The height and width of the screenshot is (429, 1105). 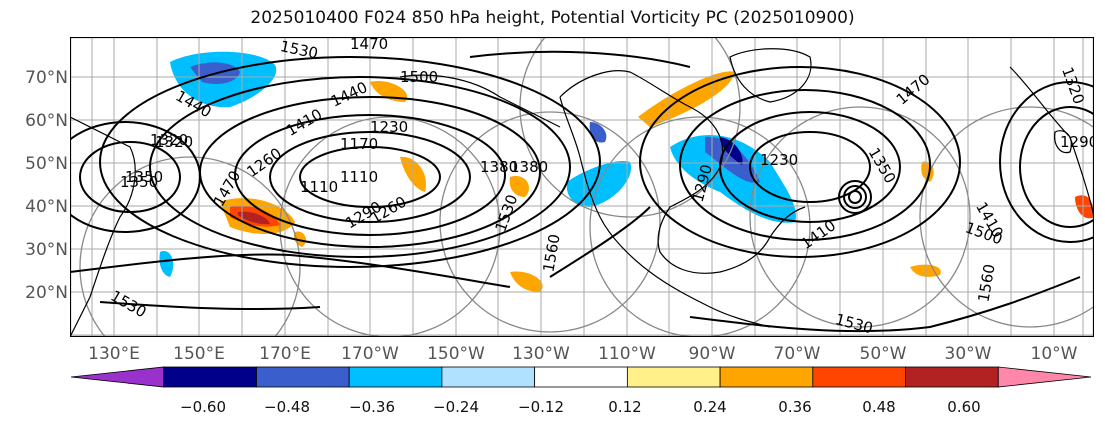 What do you see at coordinates (369, 45) in the screenshot?
I see `contour-label: 1470` at bounding box center [369, 45].